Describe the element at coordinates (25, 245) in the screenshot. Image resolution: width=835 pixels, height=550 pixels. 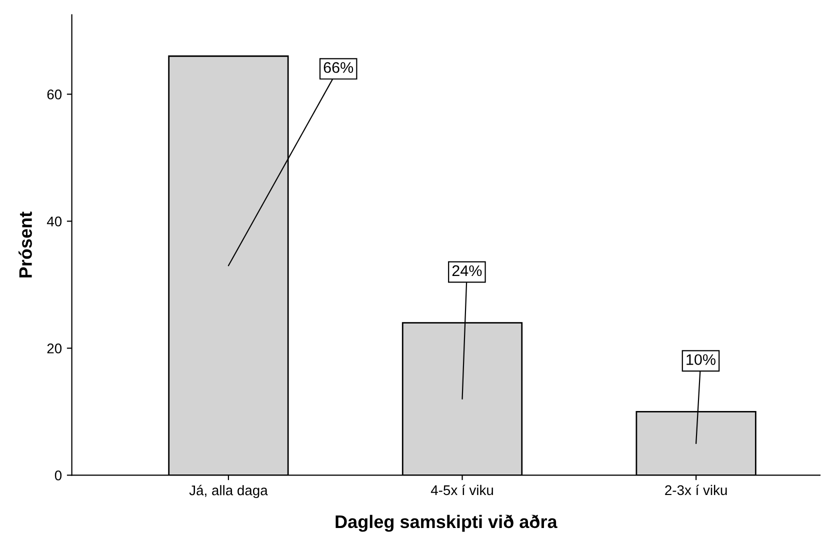
I see `y-axis-title: Prósent` at that location.